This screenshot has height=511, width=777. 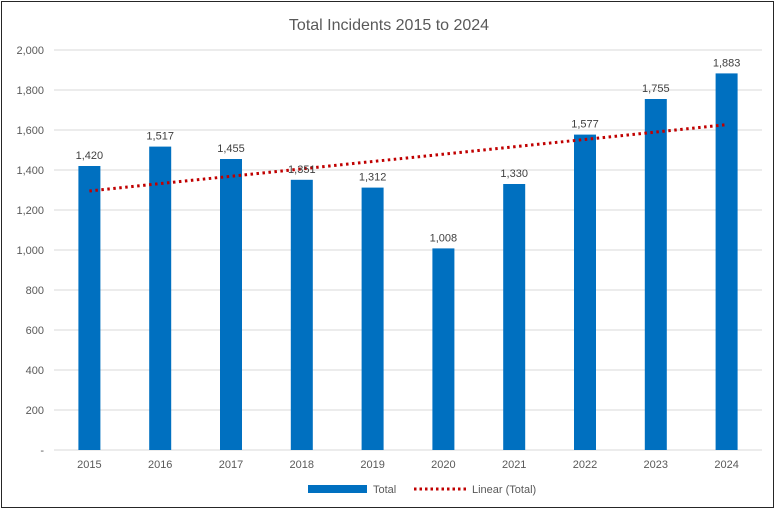 I want to click on data-label: 1,755, so click(x=656, y=89).